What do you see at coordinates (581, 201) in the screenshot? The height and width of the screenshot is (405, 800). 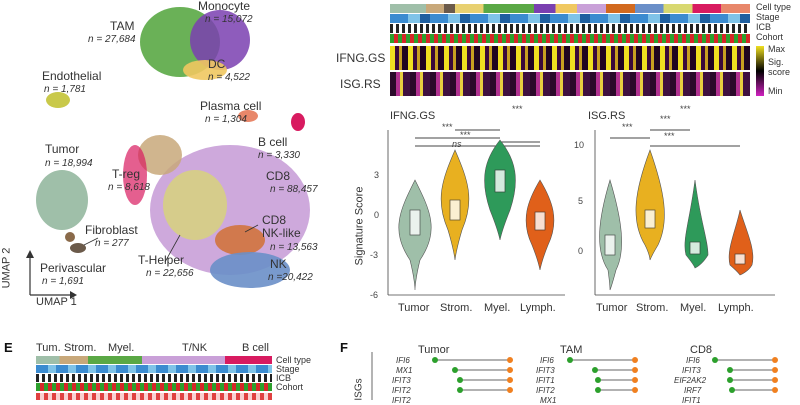 I see `isg-ytick-5: 5` at bounding box center [581, 201].